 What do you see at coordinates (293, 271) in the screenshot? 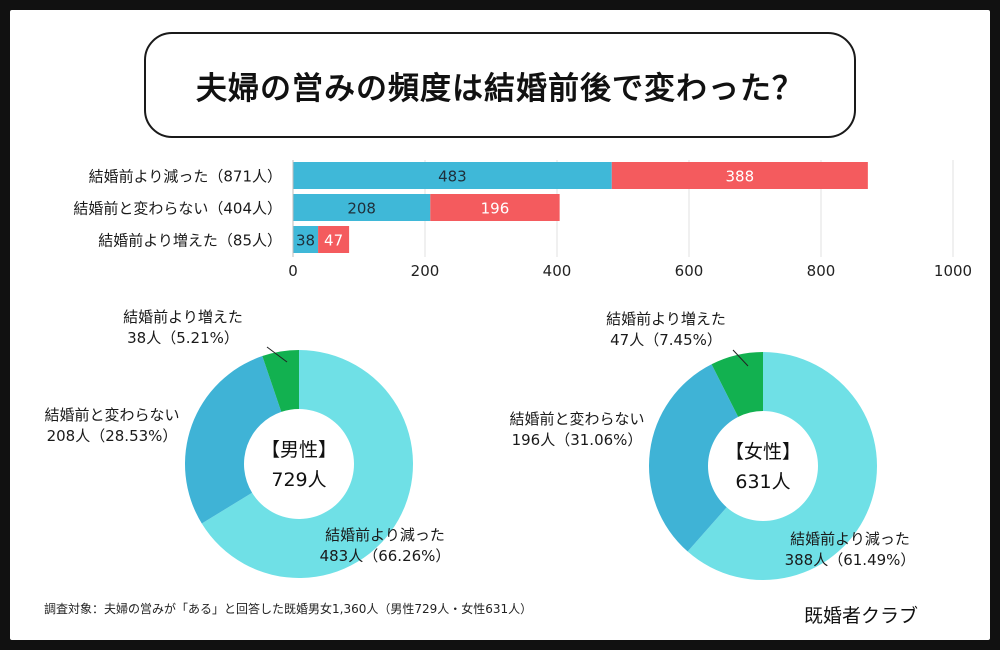
I see `x-tick-label: 0` at bounding box center [293, 271].